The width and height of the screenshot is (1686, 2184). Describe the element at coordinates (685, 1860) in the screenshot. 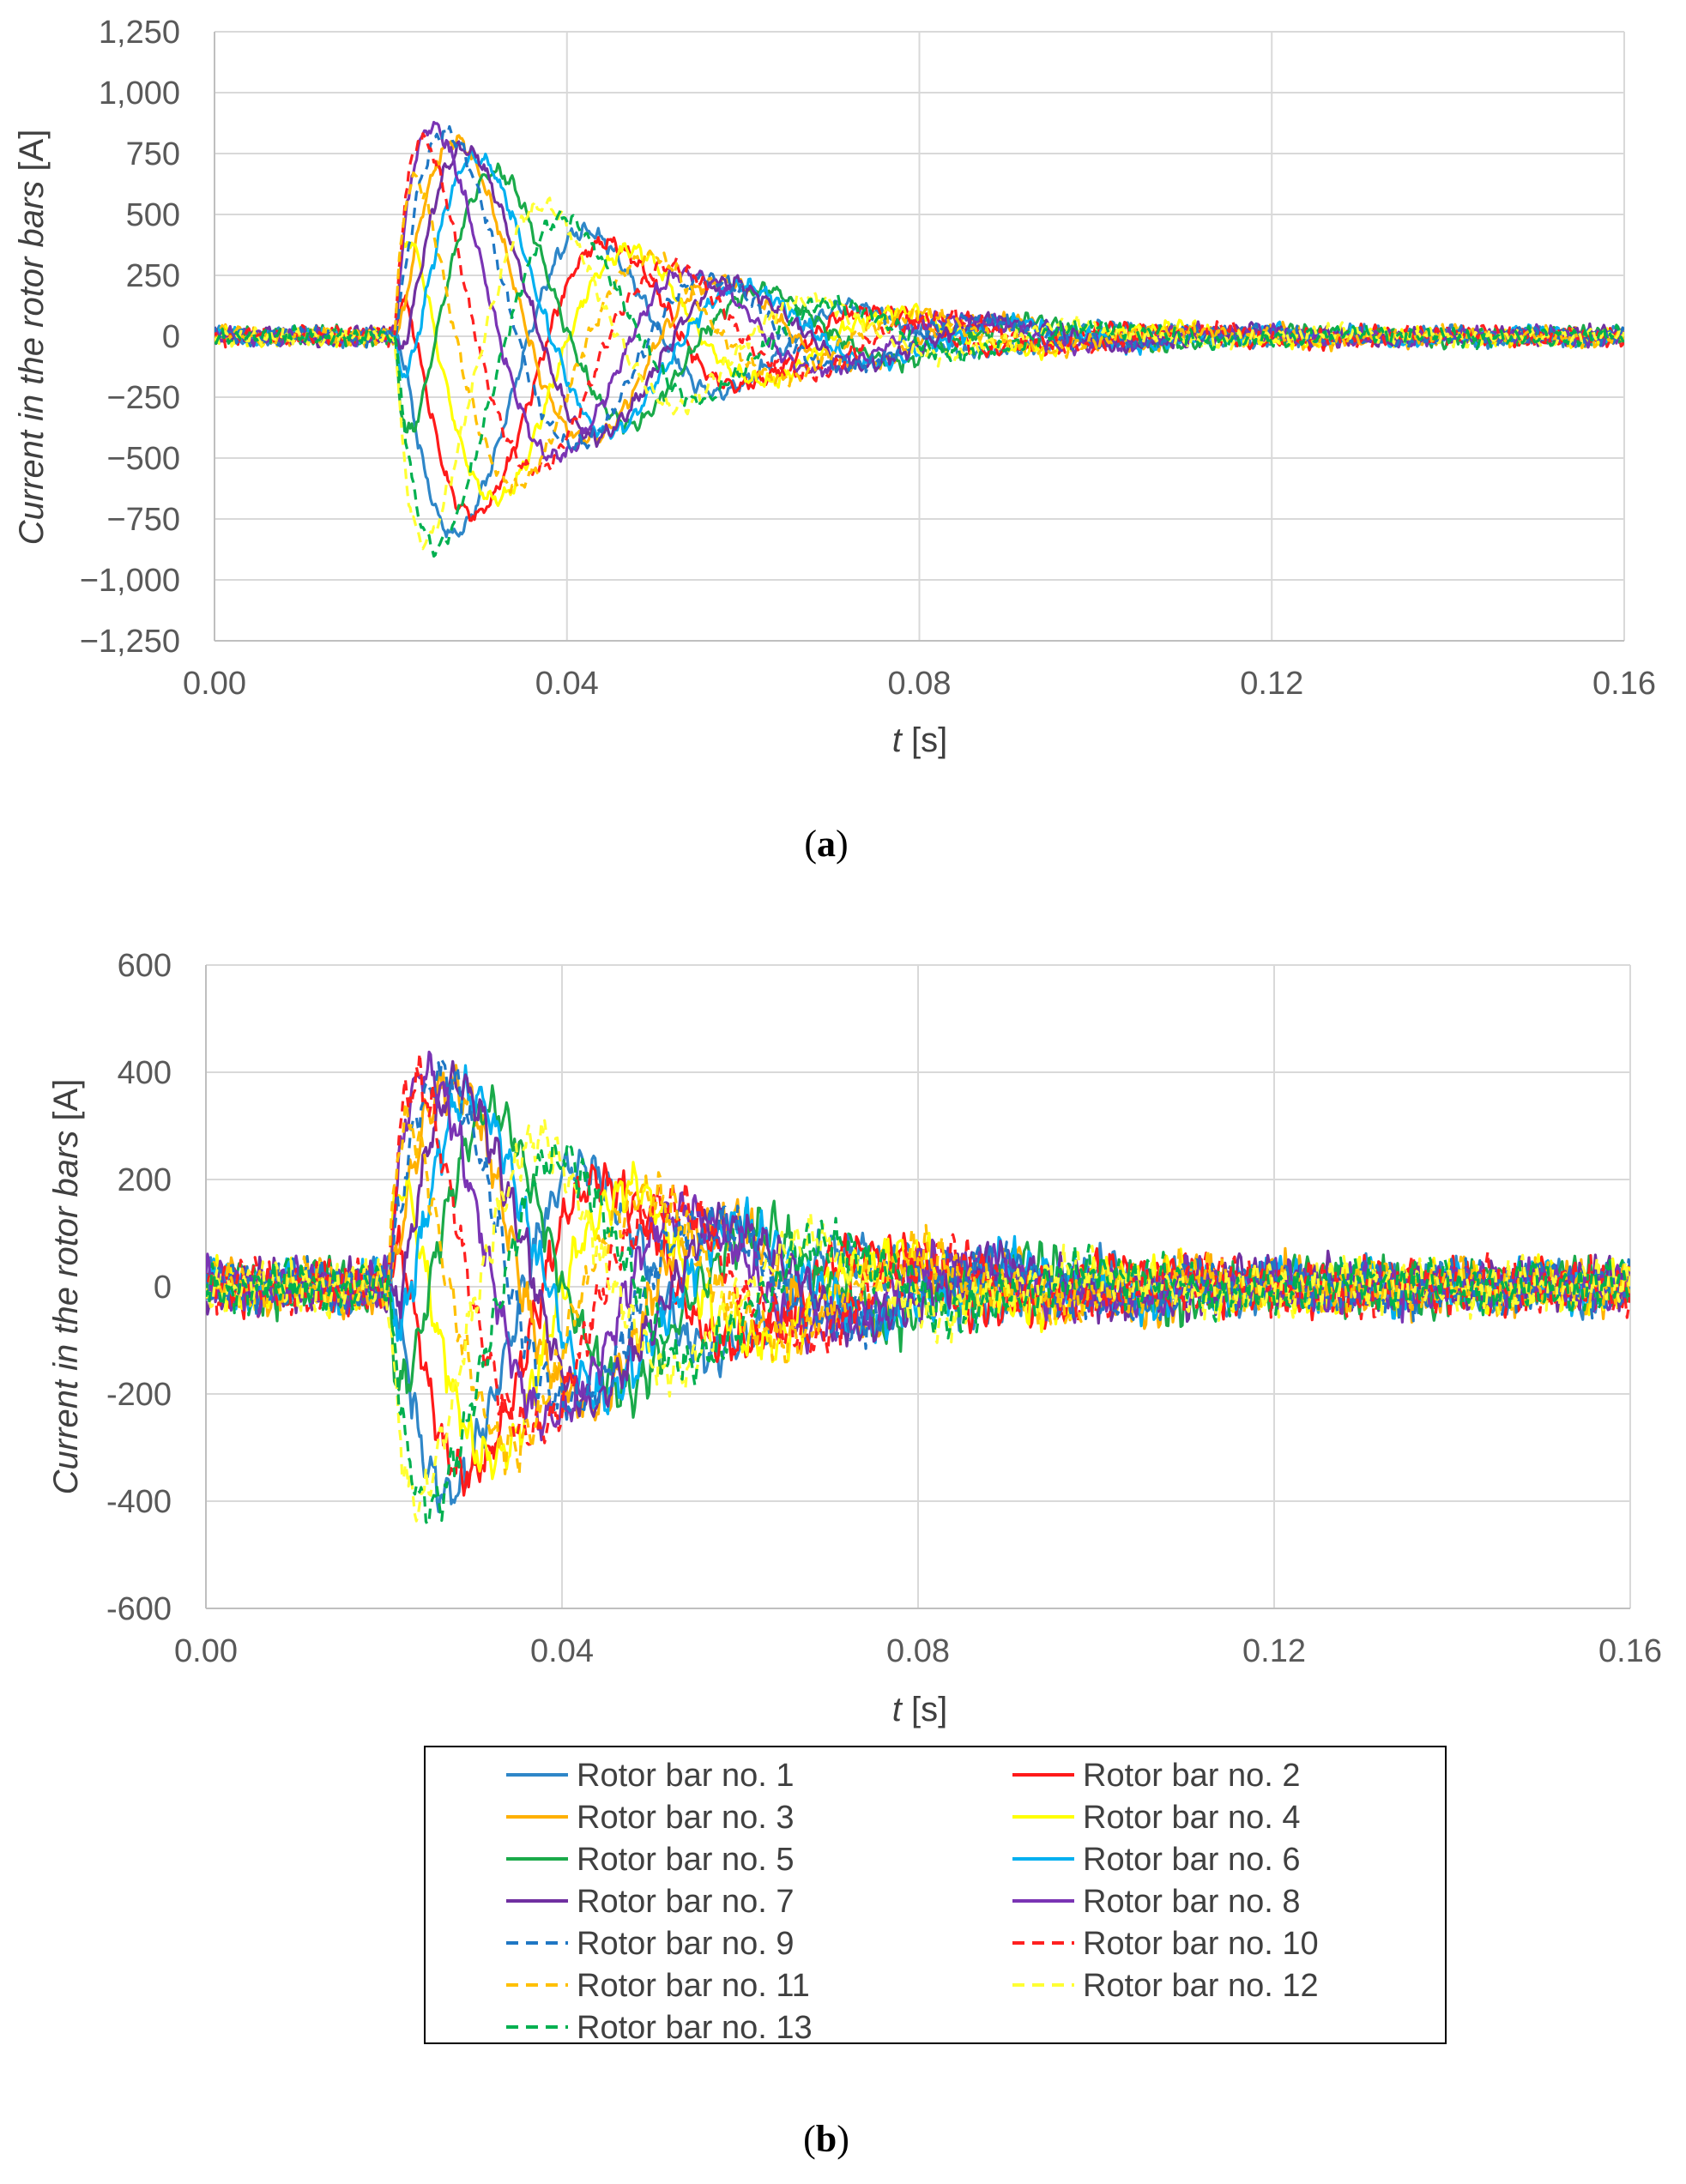

I see `legend-entry-label: Rotor bar no. 5` at that location.